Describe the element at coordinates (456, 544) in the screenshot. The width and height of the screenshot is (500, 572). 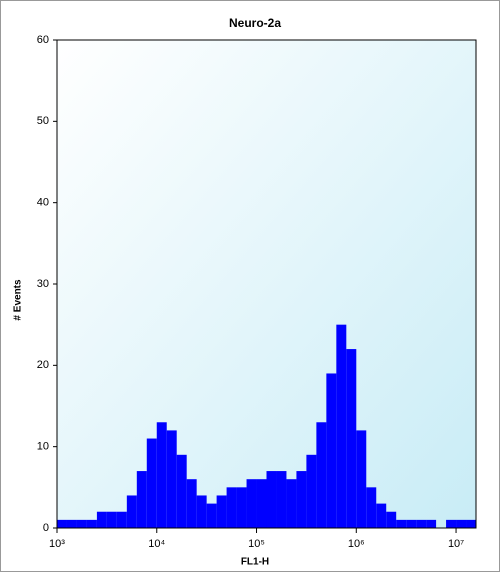
I see `x-tick-label: 10⁷` at that location.